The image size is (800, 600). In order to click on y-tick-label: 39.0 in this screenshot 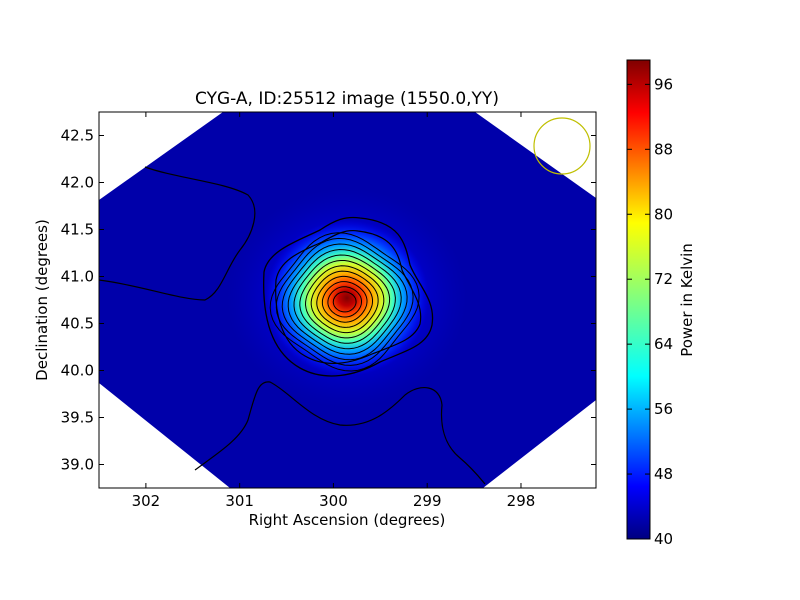, I will do `click(77, 465)`.